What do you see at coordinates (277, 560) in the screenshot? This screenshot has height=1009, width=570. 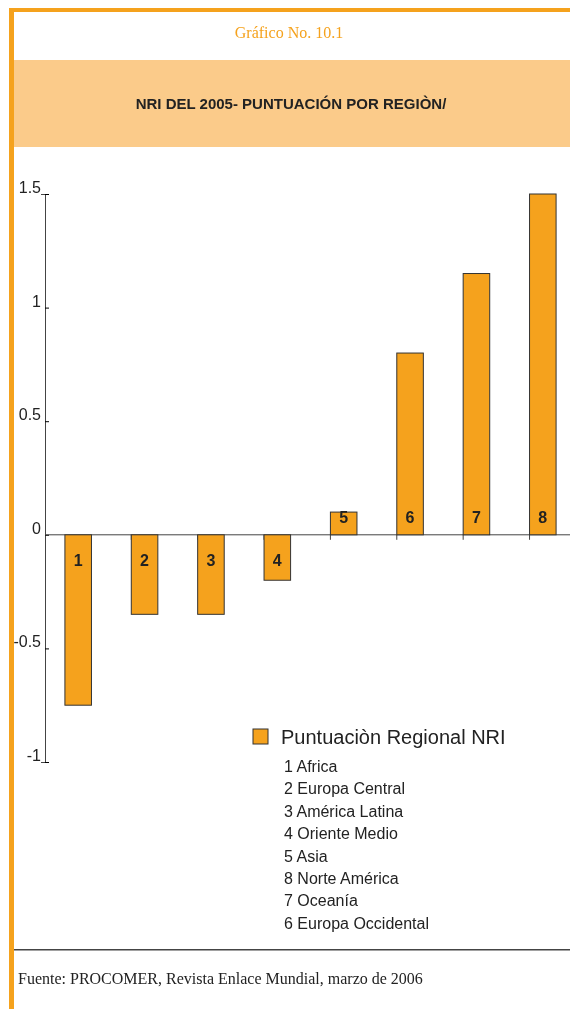 I see `x-tick-label: 4` at bounding box center [277, 560].